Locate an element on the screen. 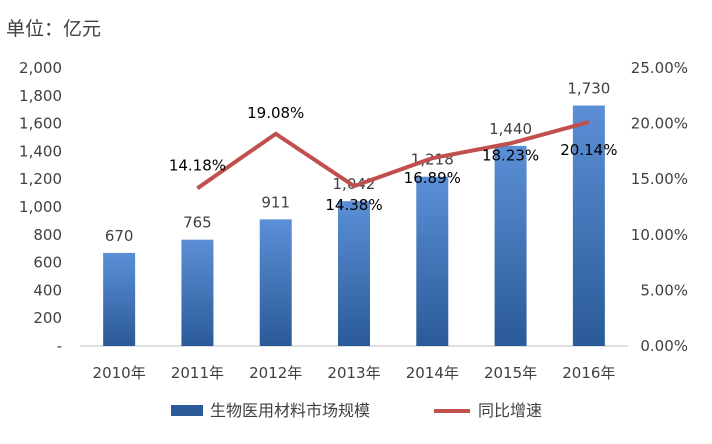 This screenshot has width=712, height=444. left-y-tick-label: 1,400 is located at coordinates (40, 151).